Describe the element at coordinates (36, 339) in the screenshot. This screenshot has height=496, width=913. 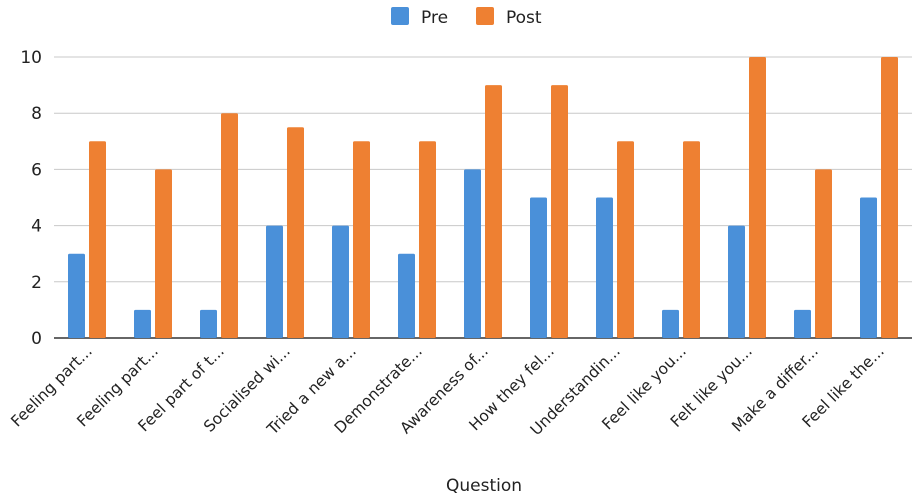
I see `y-tick-label: 0` at that location.